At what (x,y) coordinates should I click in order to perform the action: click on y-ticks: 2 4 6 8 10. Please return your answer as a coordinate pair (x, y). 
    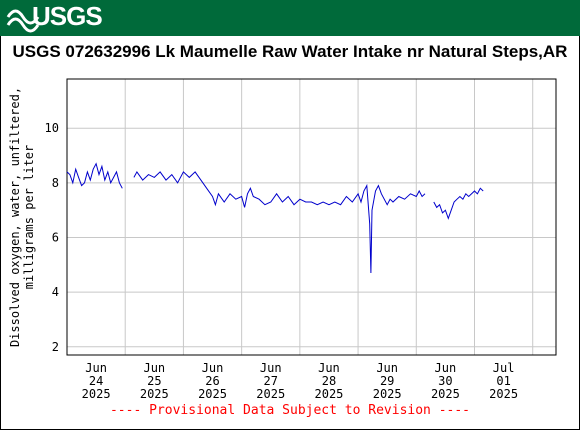
    Looking at the image, I should click on (52, 237).